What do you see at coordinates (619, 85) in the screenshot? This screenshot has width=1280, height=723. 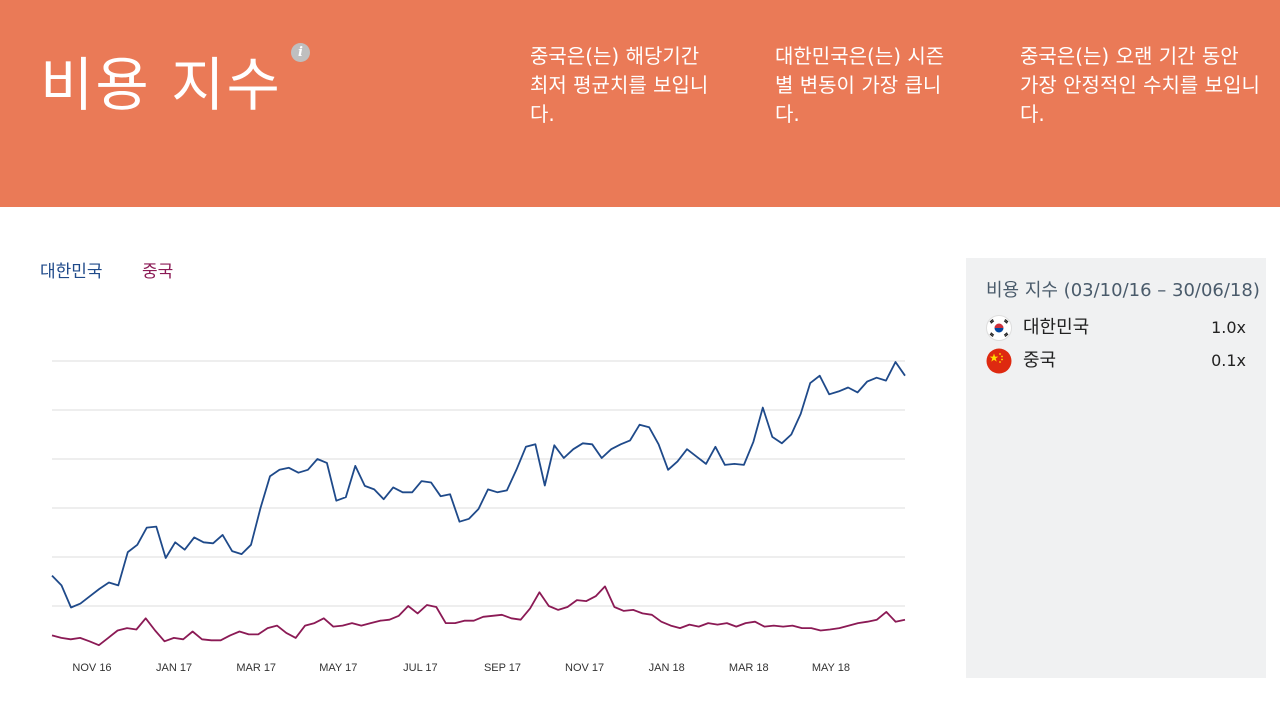 I see `insight-lowest-average: 중국은(는) 해당기간 최저 평균치를 보입니다.` at bounding box center [619, 85].